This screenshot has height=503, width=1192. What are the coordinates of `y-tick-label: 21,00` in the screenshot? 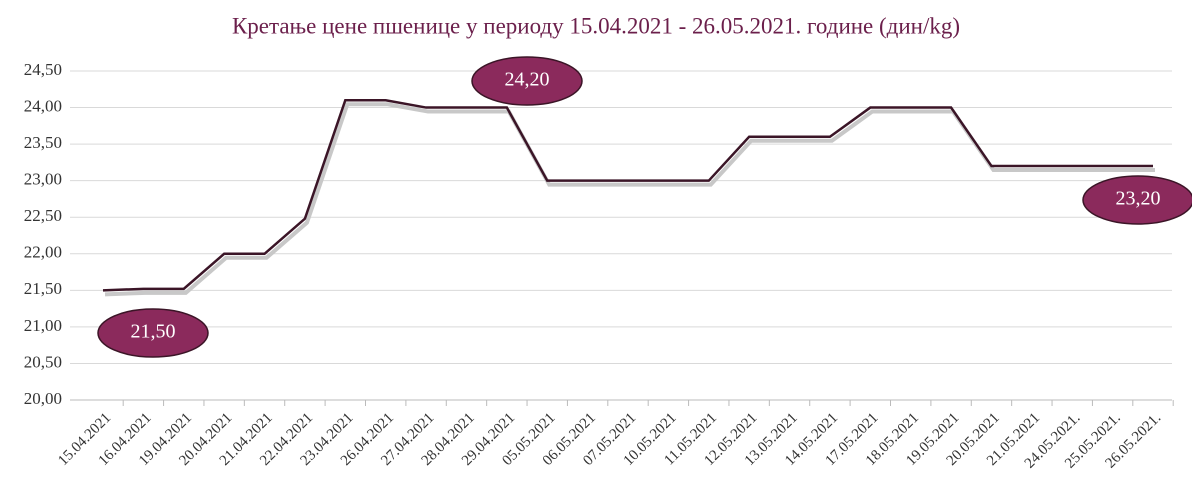 It's located at (43, 325).